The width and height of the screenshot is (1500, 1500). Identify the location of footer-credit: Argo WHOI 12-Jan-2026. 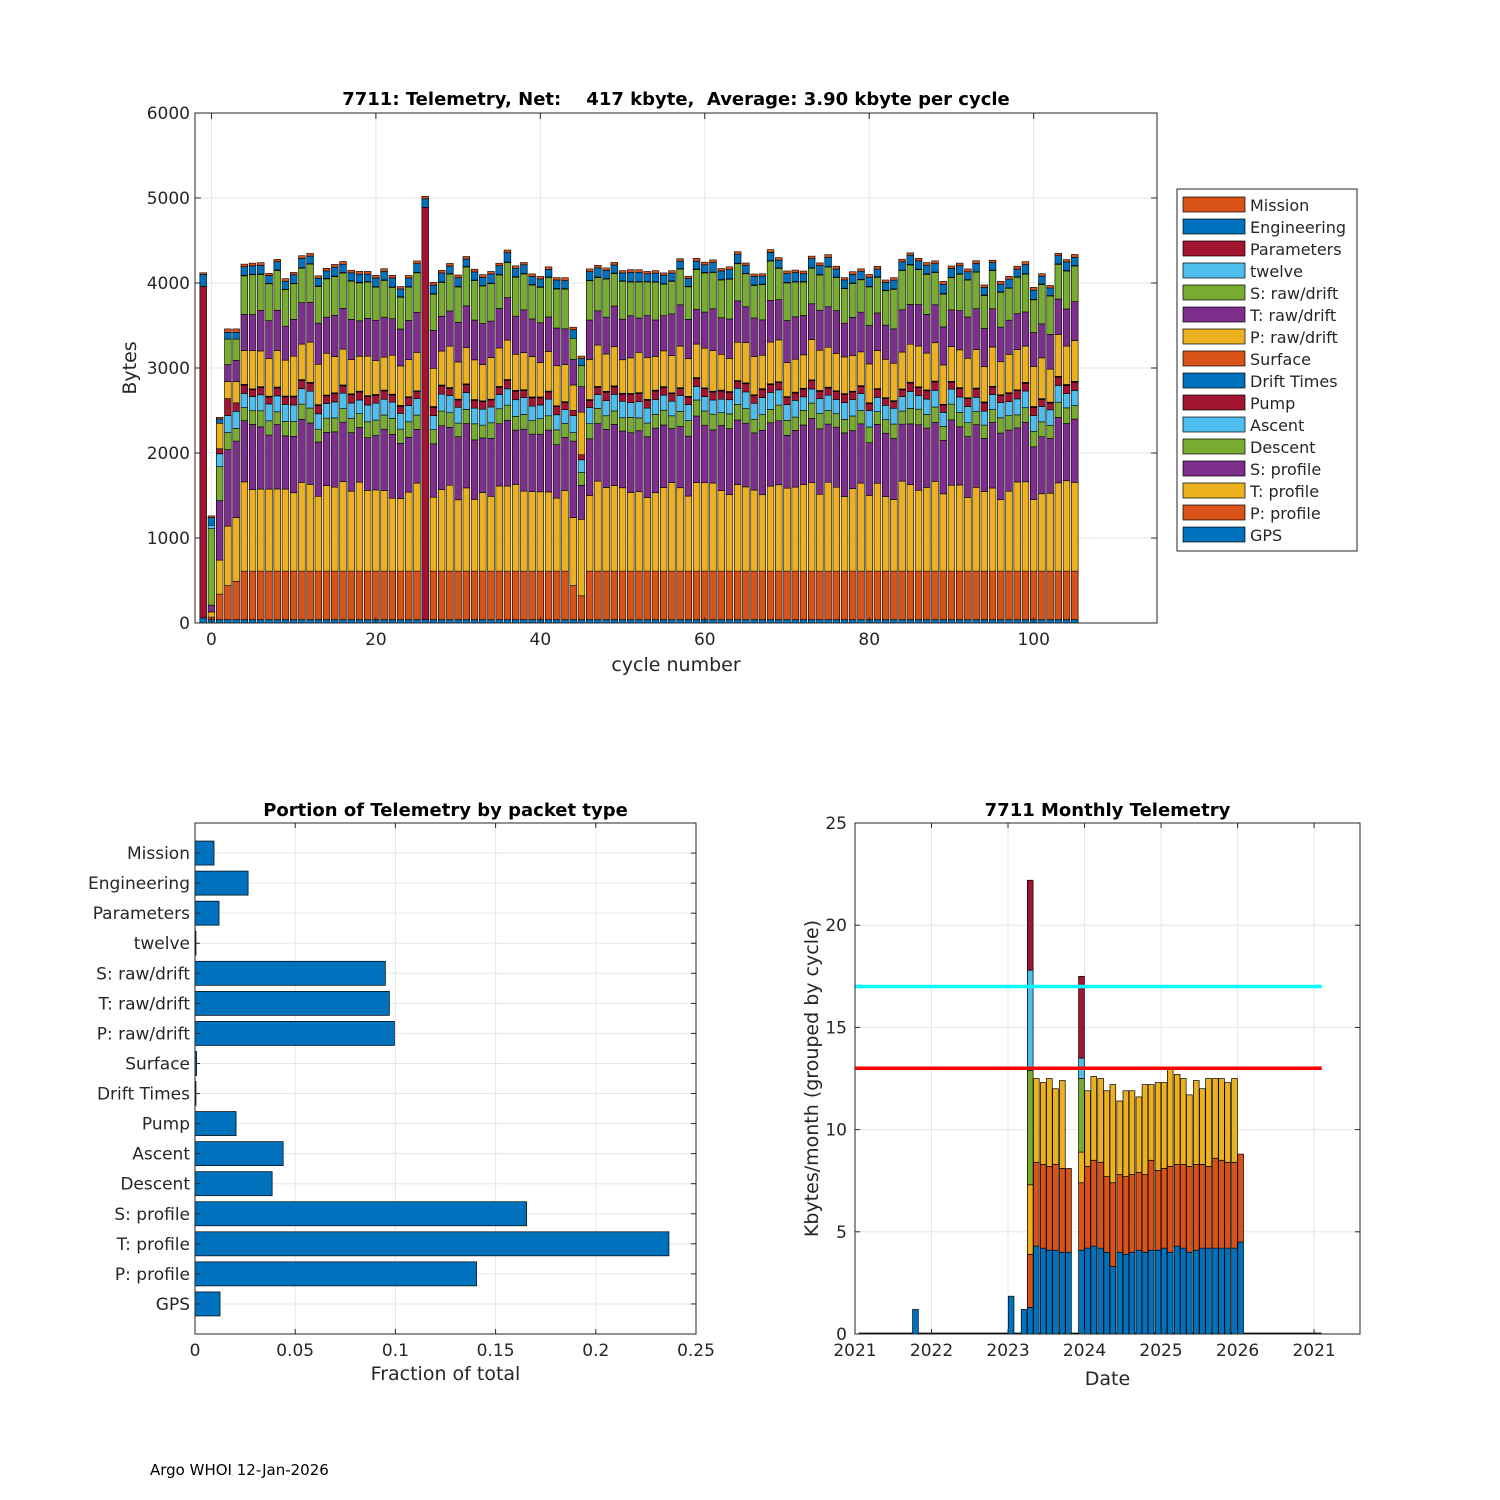
(239, 1470).